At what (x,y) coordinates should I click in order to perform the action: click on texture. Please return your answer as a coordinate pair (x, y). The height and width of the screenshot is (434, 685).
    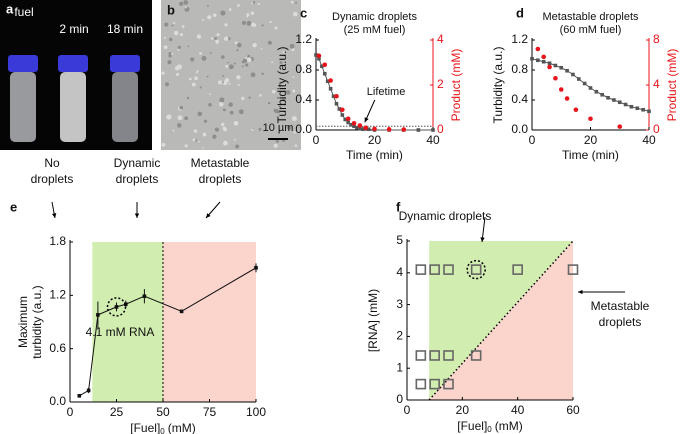
    Looking at the image, I should click on (229, 74).